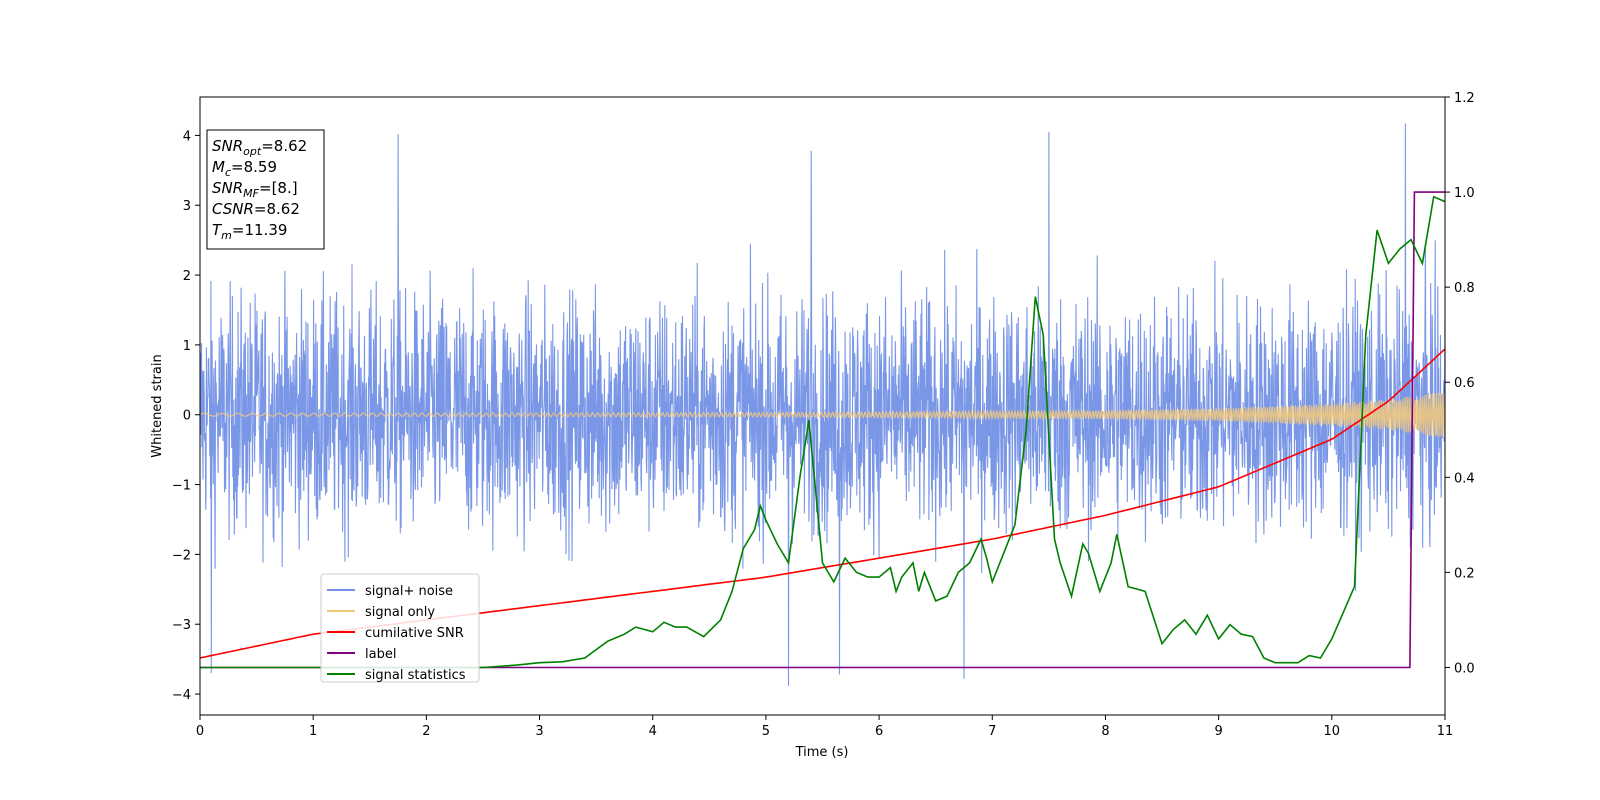 This screenshot has height=800, width=1600. Describe the element at coordinates (181, 625) in the screenshot. I see `y-tick-label: −3` at that location.